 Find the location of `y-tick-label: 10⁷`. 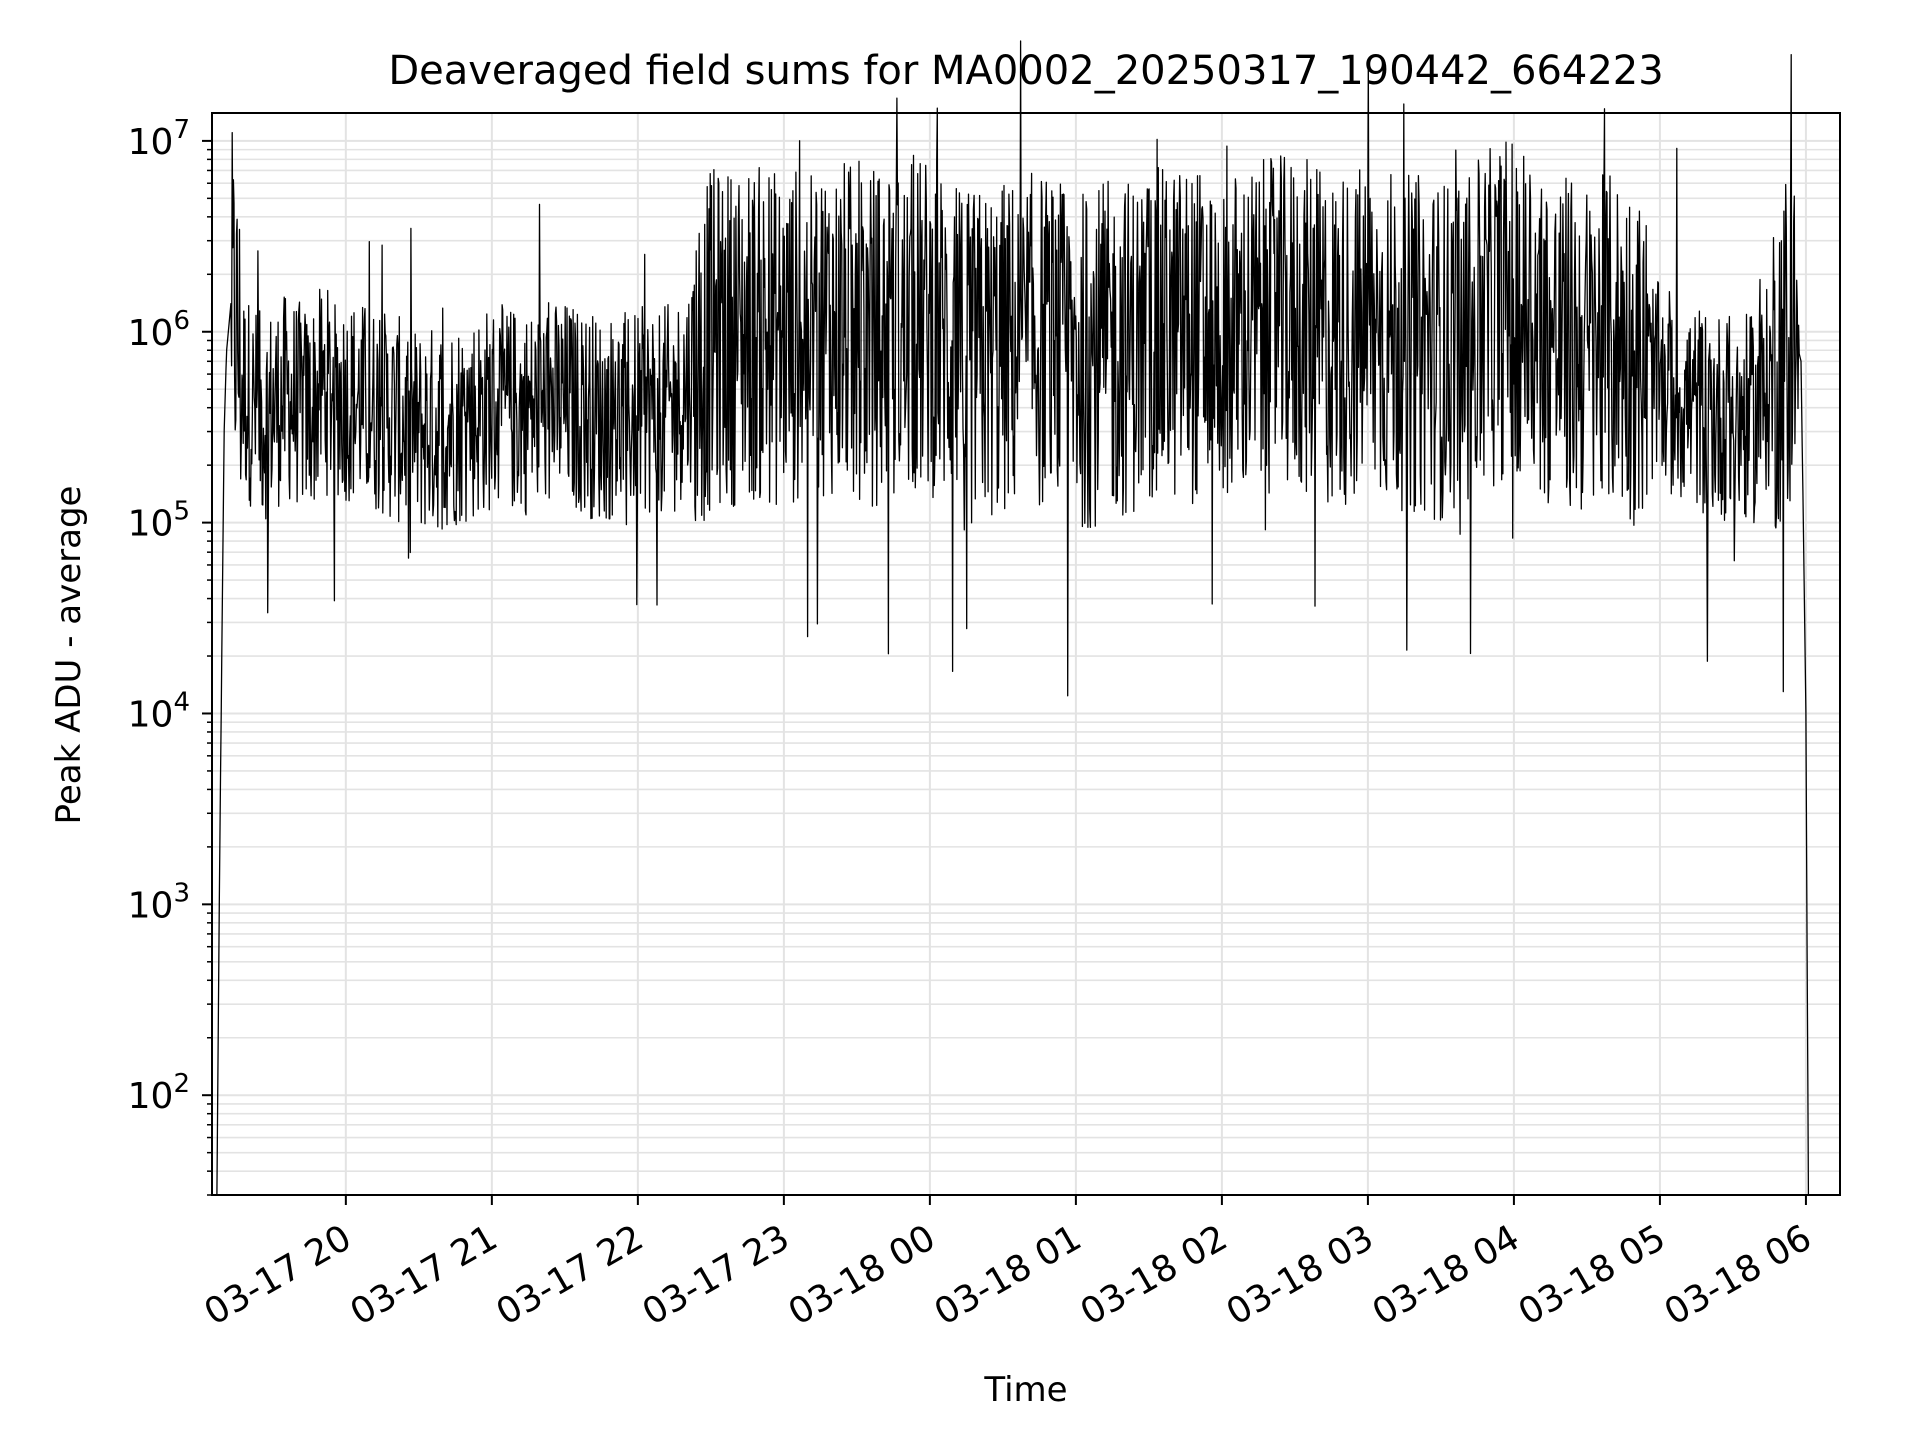

y-tick-label: 10⁷ is located at coordinates (159, 139).